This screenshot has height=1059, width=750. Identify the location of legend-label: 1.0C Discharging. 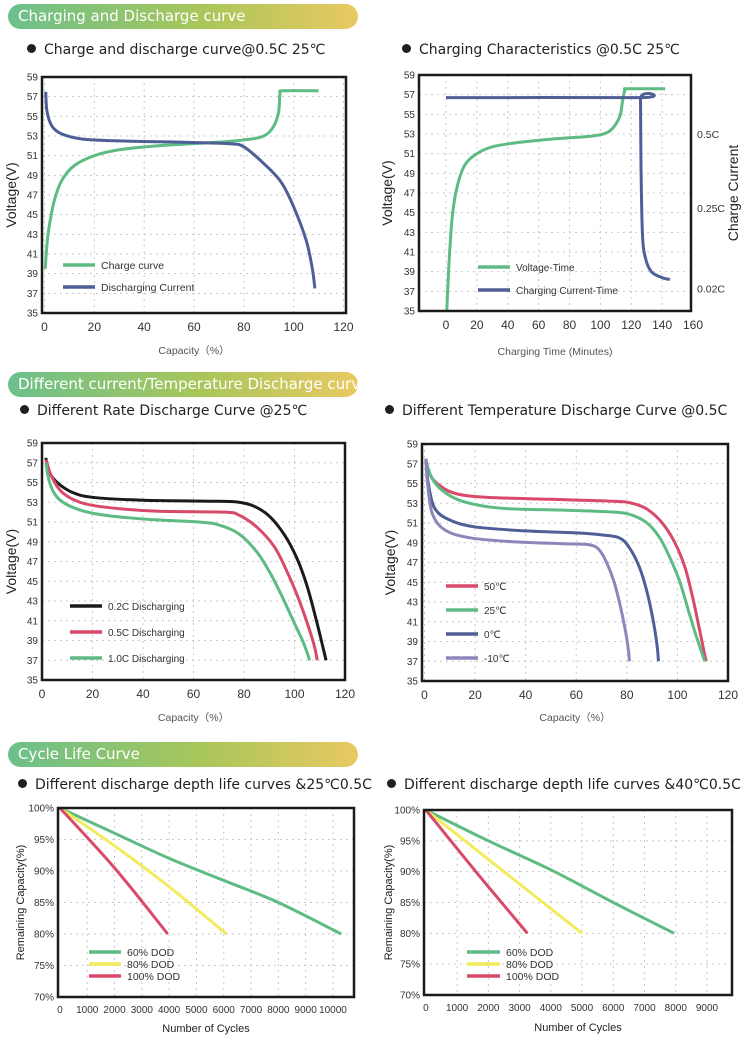
(146, 659).